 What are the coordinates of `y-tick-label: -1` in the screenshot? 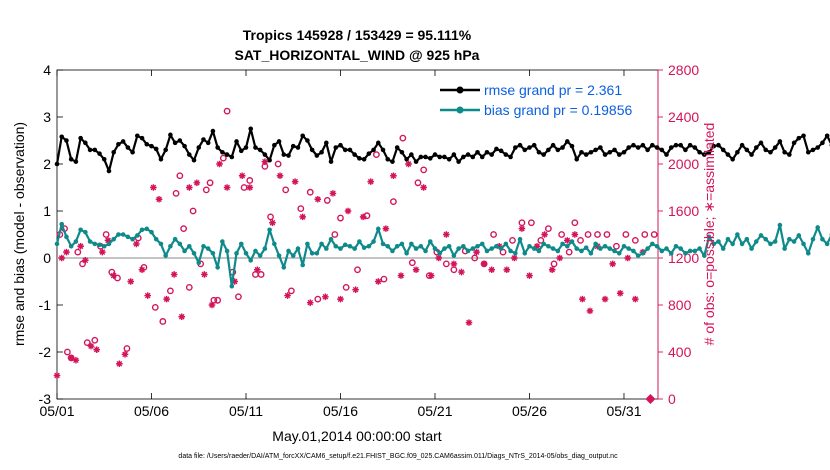 It's located at (45, 305).